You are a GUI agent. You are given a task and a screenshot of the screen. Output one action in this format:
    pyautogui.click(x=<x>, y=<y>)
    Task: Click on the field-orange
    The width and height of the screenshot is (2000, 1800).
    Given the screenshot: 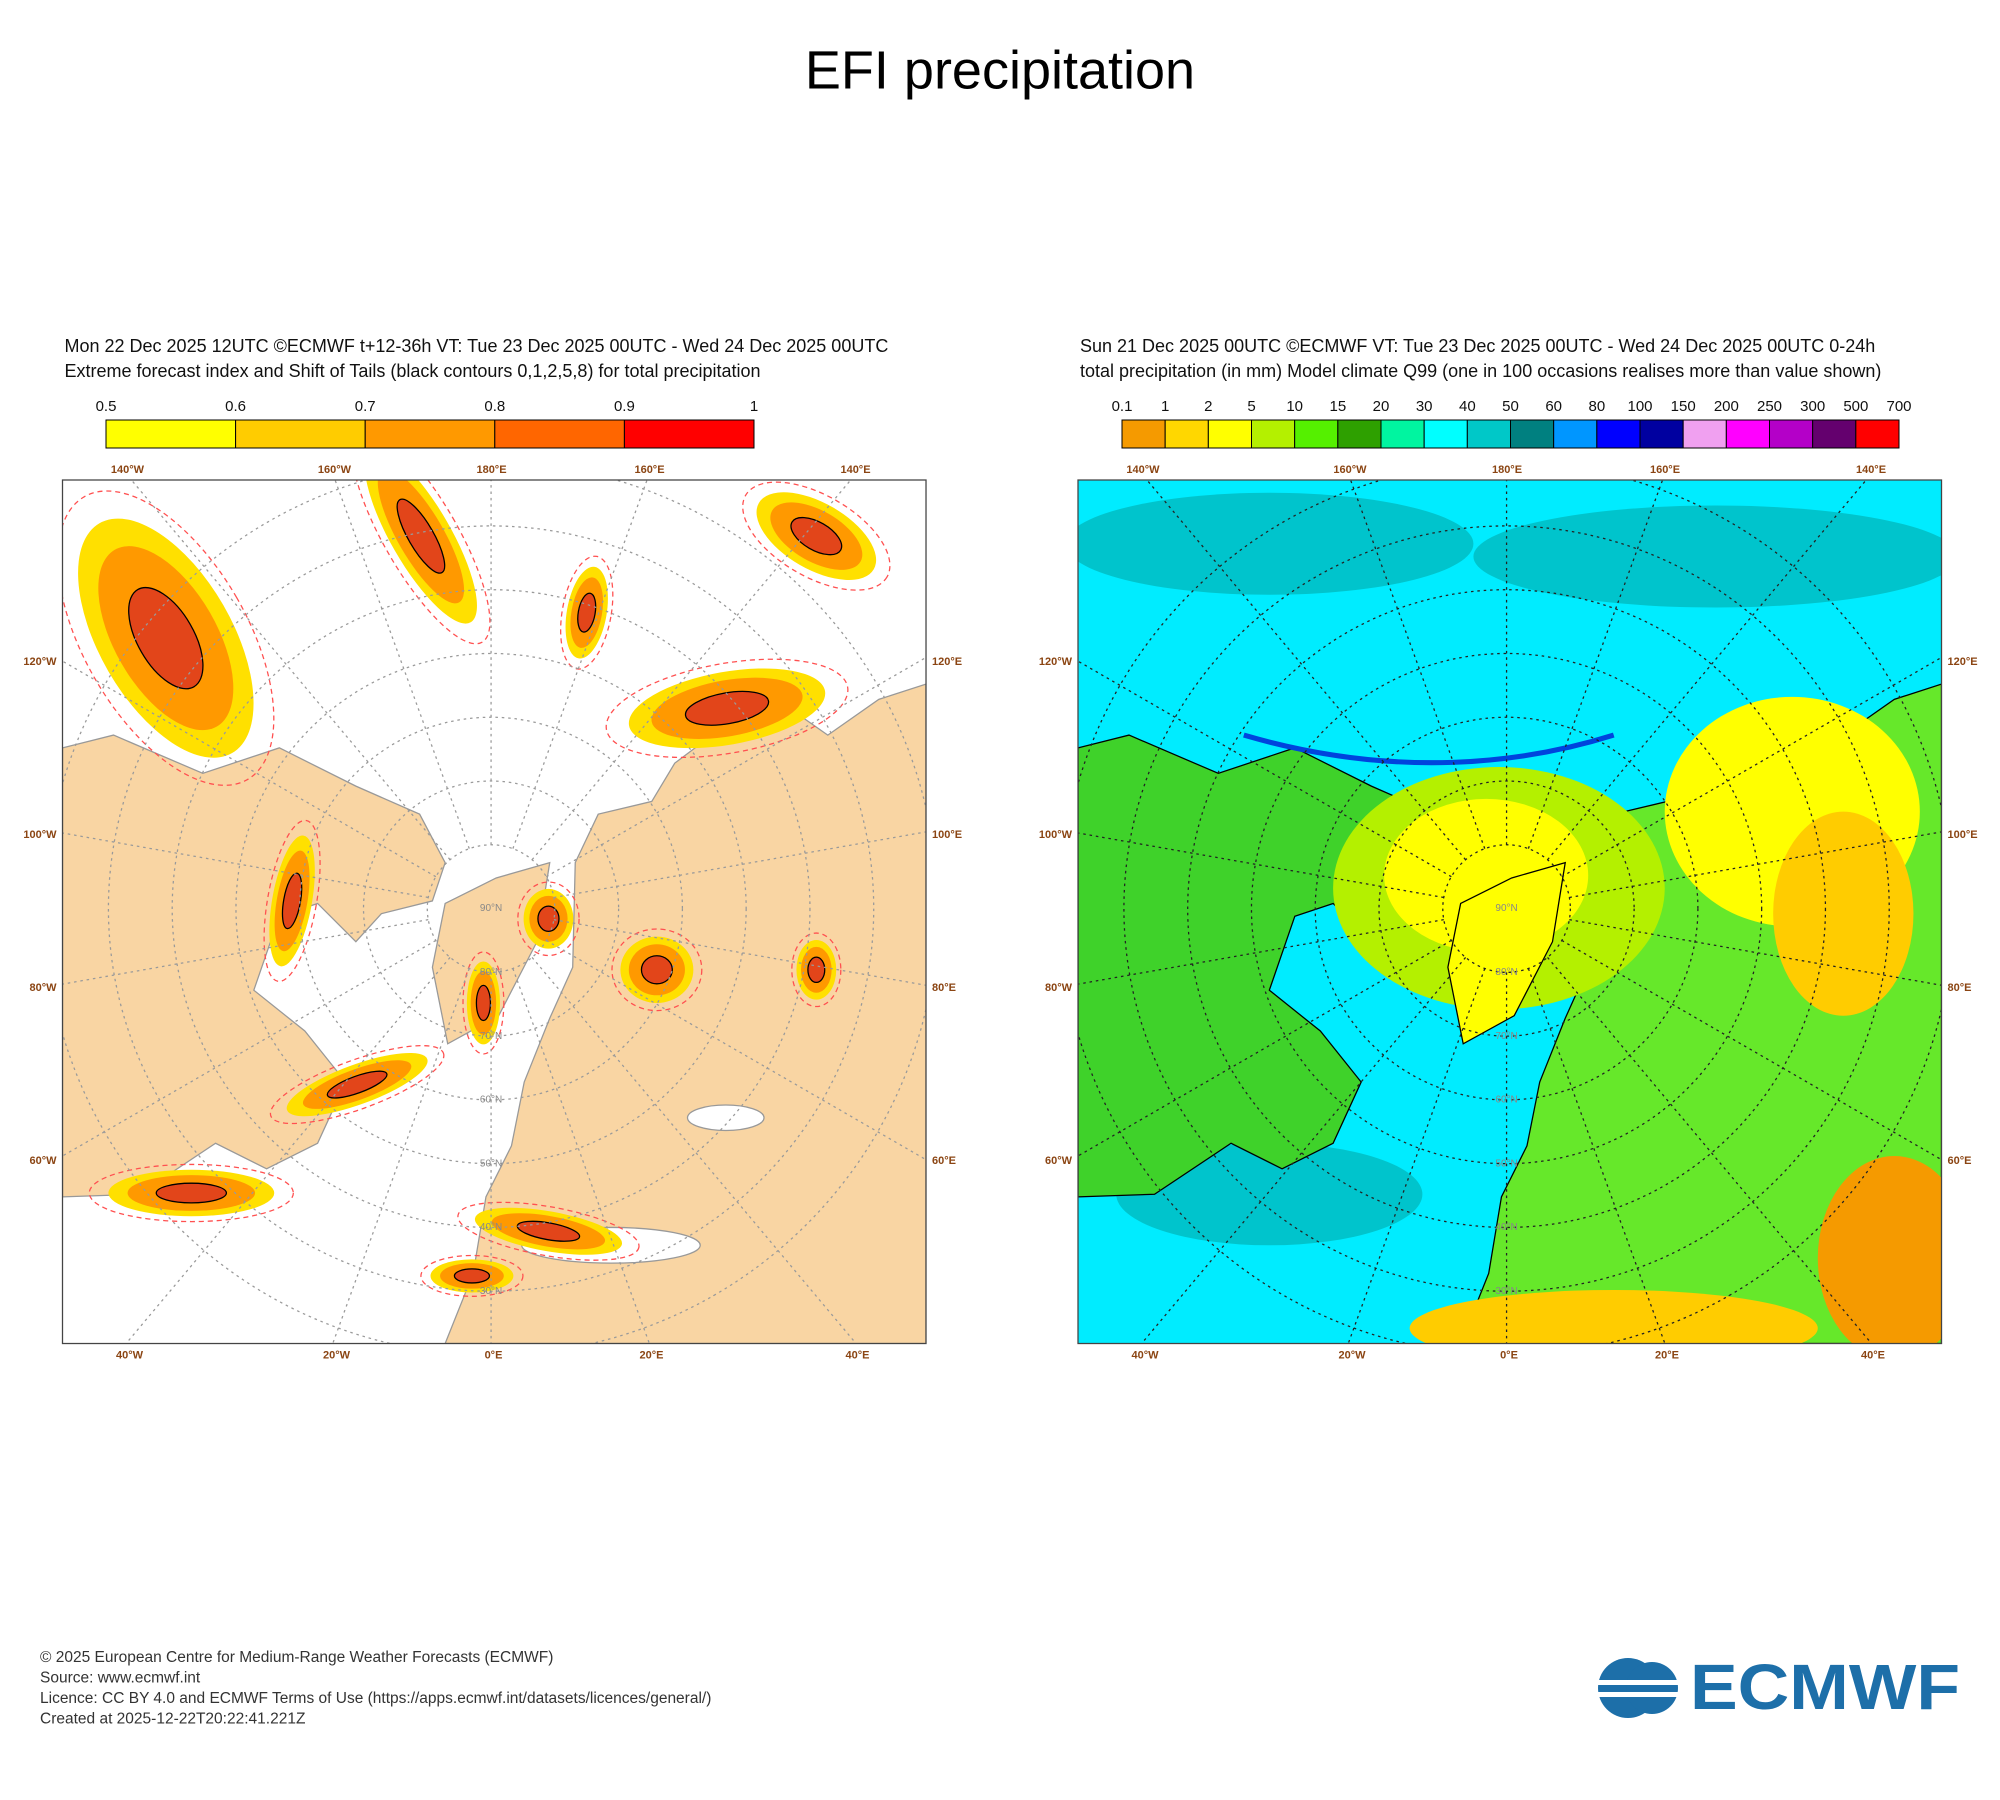 What is the action you would take?
    pyautogui.click(x=1879, y=1250)
    